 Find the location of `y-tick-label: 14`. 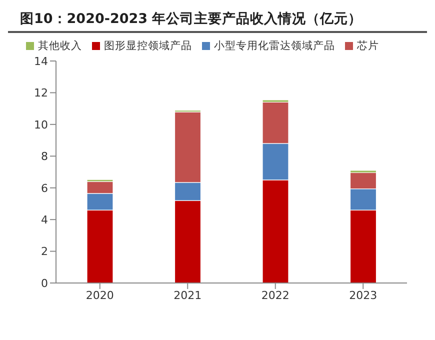

y-tick-label: 14 is located at coordinates (41, 61).